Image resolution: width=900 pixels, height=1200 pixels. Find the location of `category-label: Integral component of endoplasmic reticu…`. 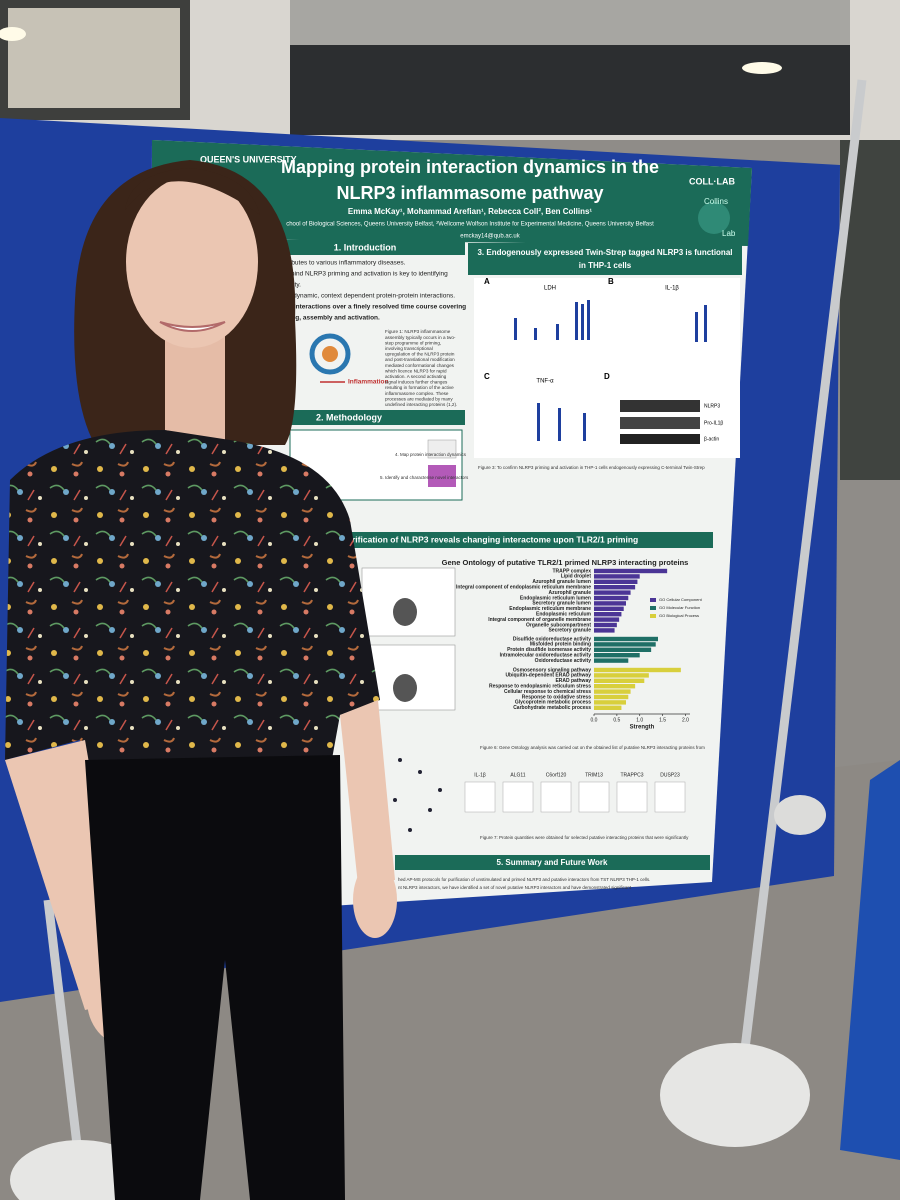

category-label: Integral component of endoplasmic reticu… is located at coordinates (523, 588).